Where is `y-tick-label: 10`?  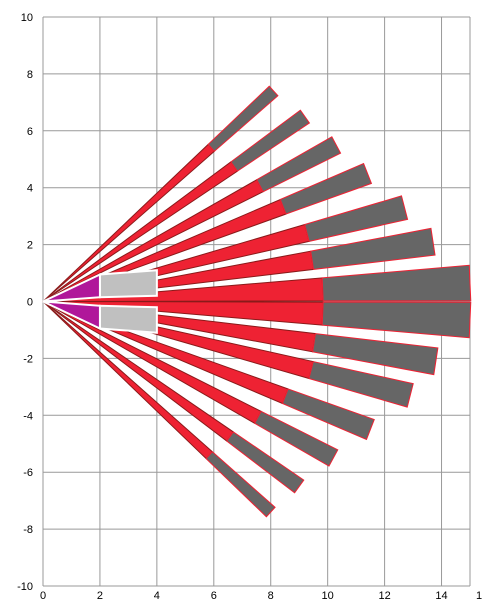
y-tick-label: 10 is located at coordinates (27, 18).